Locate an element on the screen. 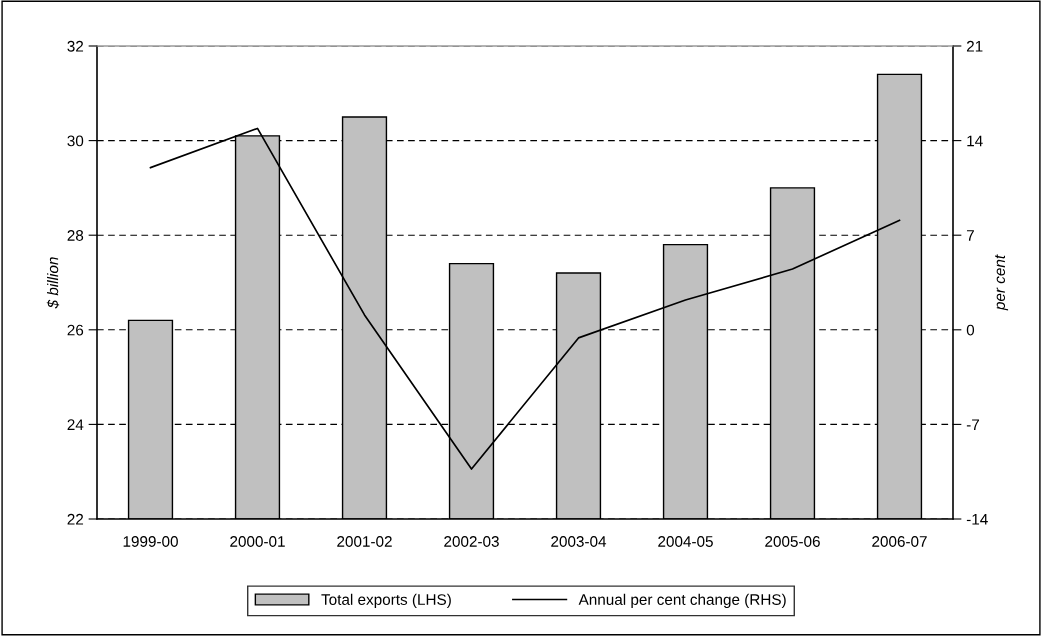 This screenshot has height=636, width=1042. y2-tick-label: -7 is located at coordinates (973, 424).